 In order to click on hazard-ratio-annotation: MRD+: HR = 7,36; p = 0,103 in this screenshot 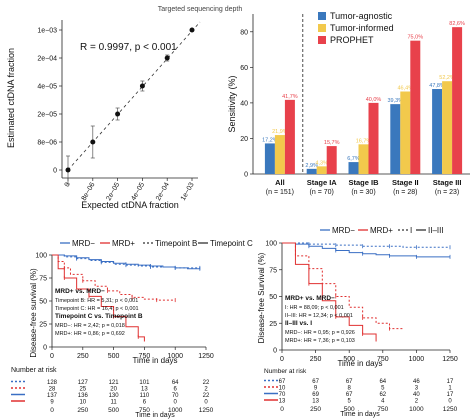, I will do `click(320, 341)`.